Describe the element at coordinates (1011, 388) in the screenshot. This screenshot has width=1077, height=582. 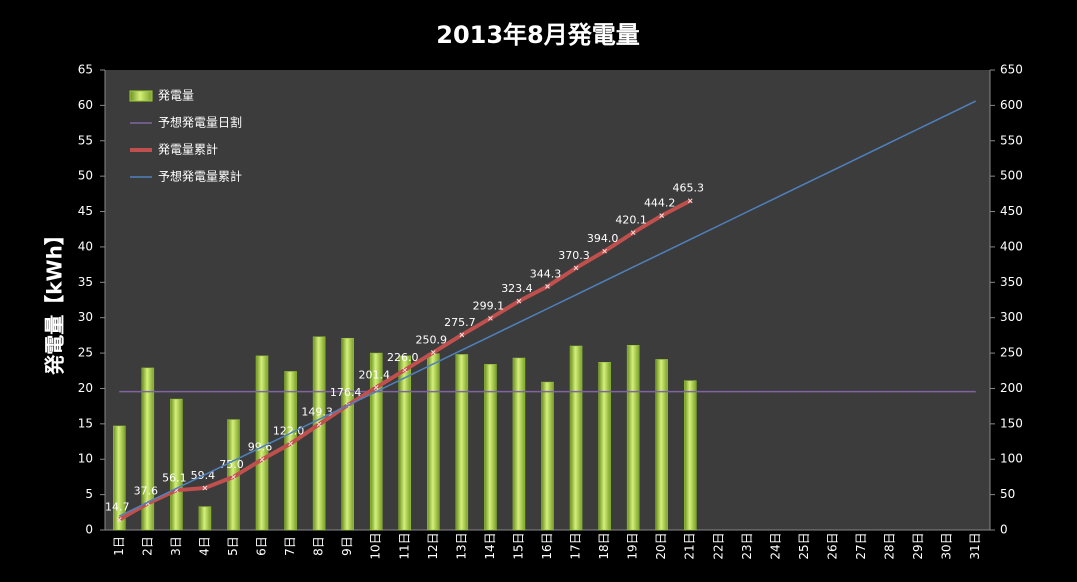
I see `y2-tick-label: 200` at that location.